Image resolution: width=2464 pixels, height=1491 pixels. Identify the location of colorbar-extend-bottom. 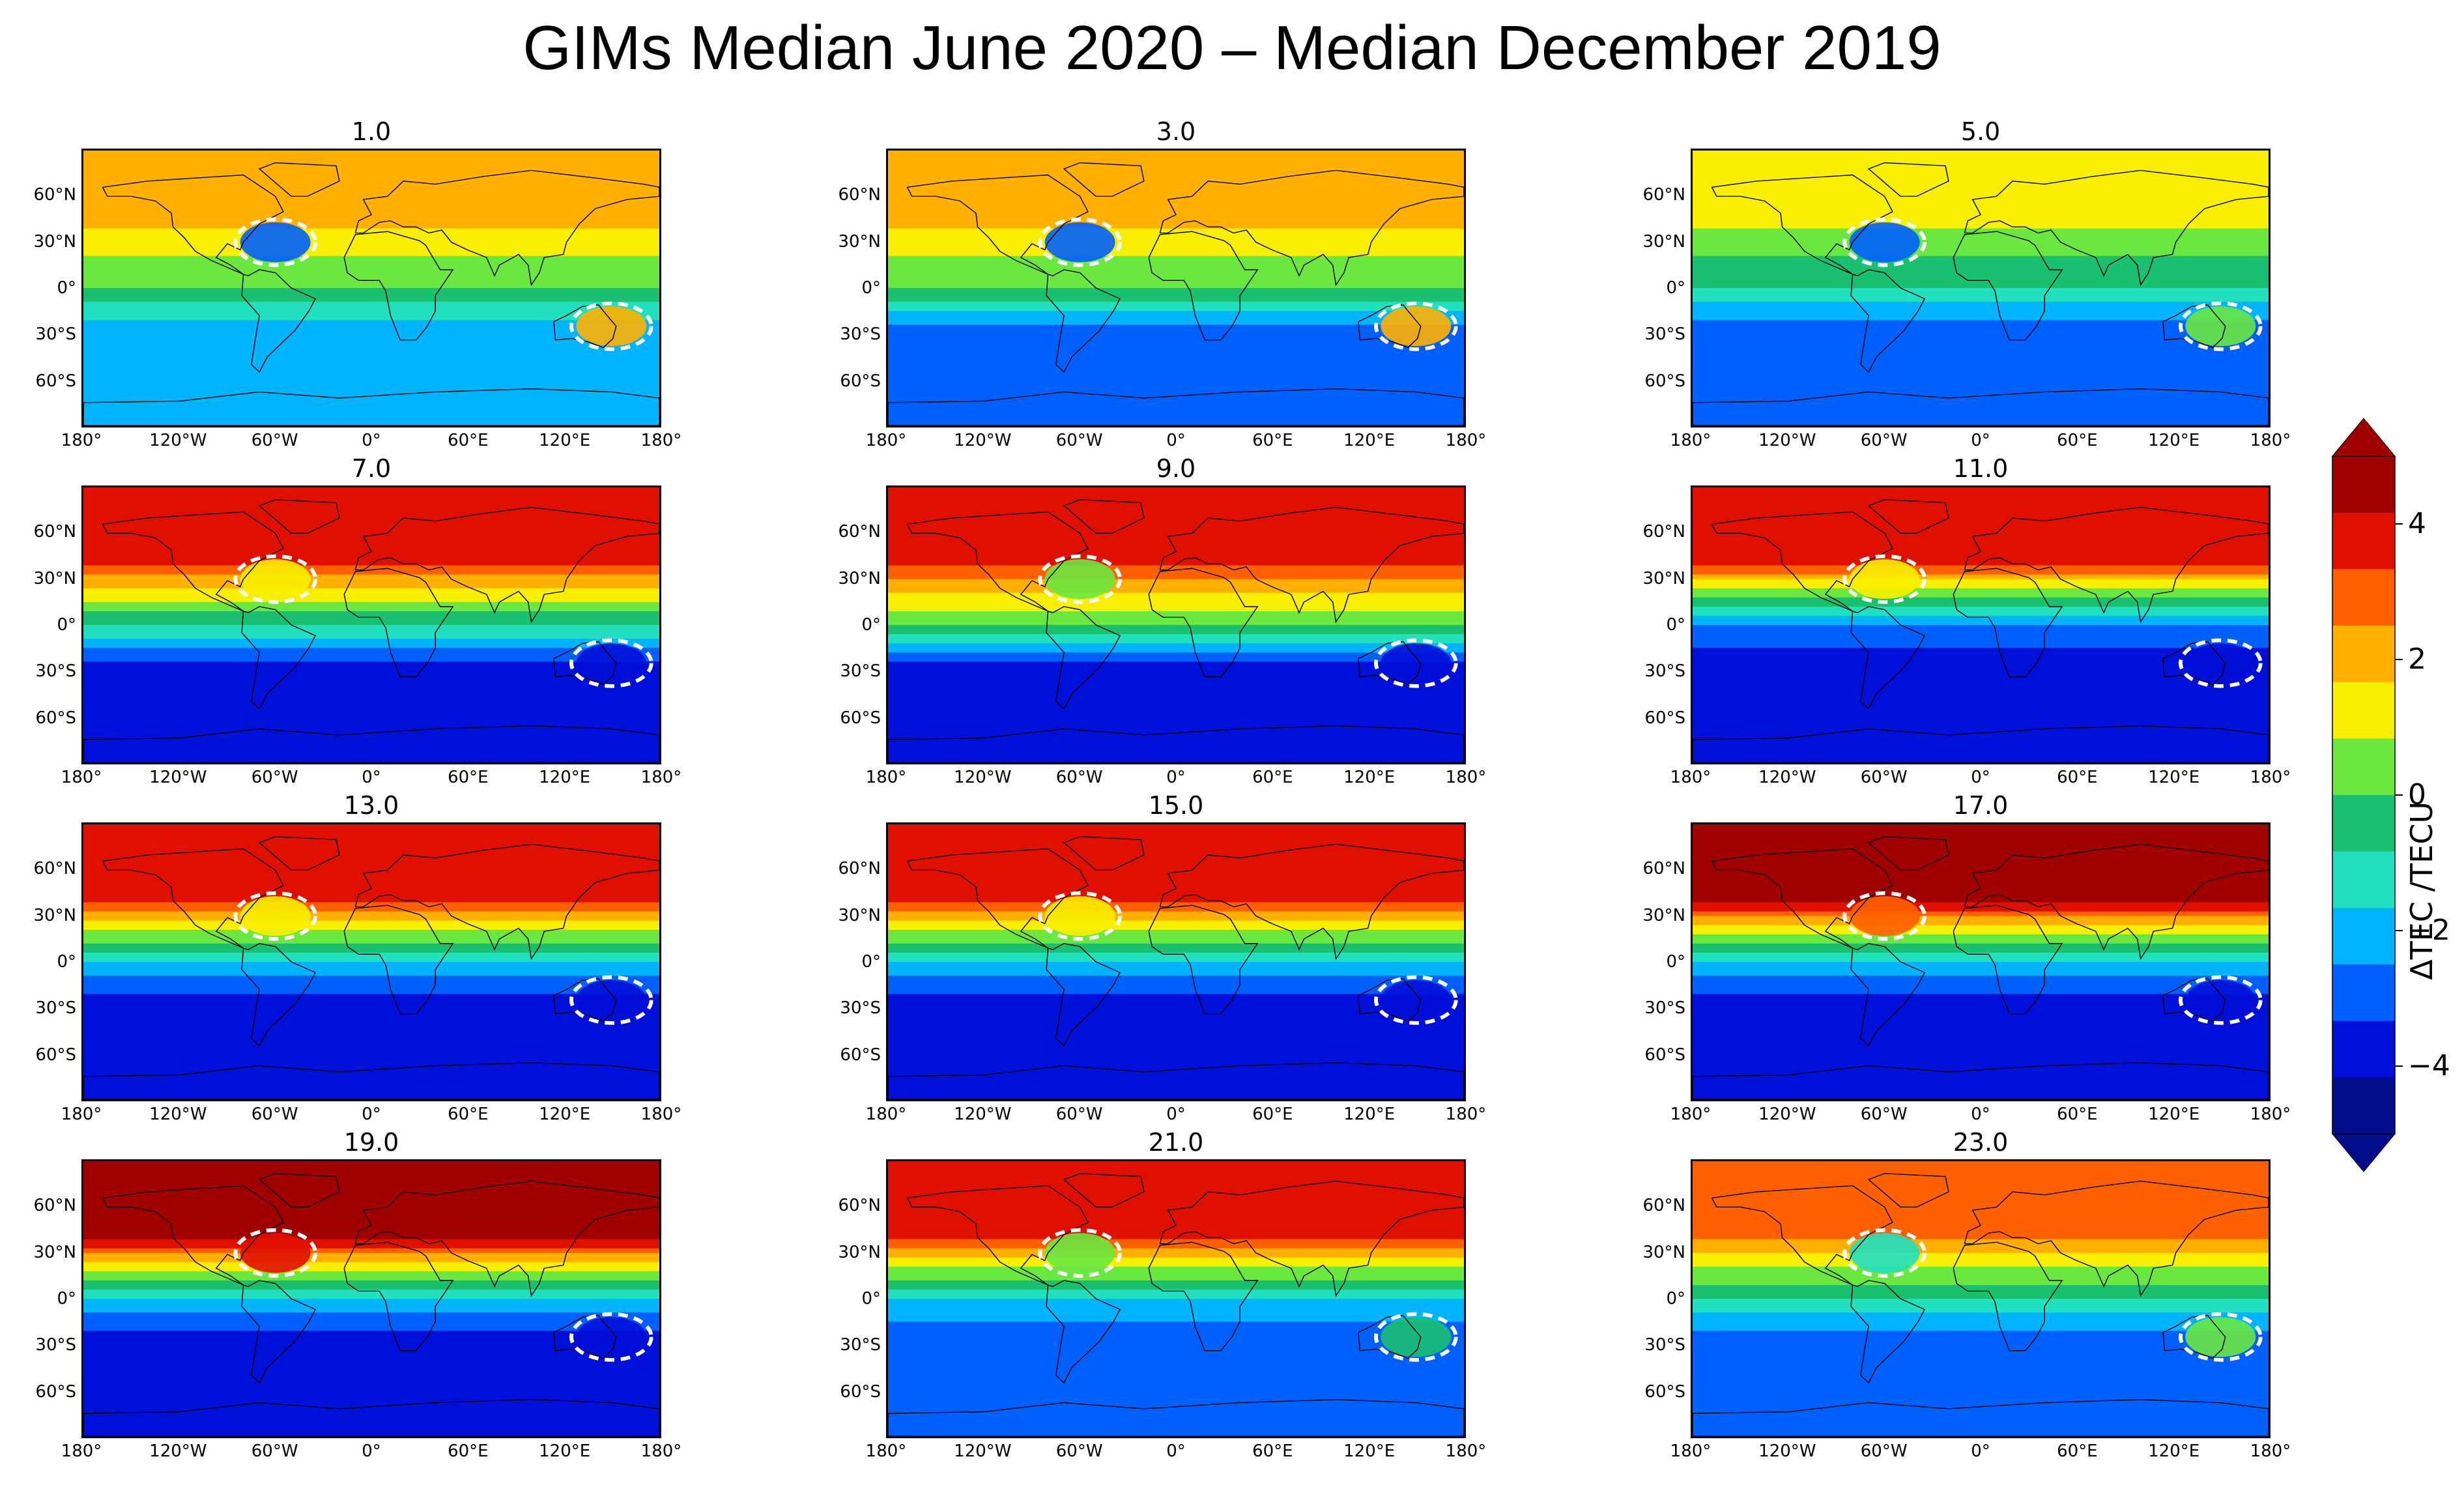
(2363, 1152).